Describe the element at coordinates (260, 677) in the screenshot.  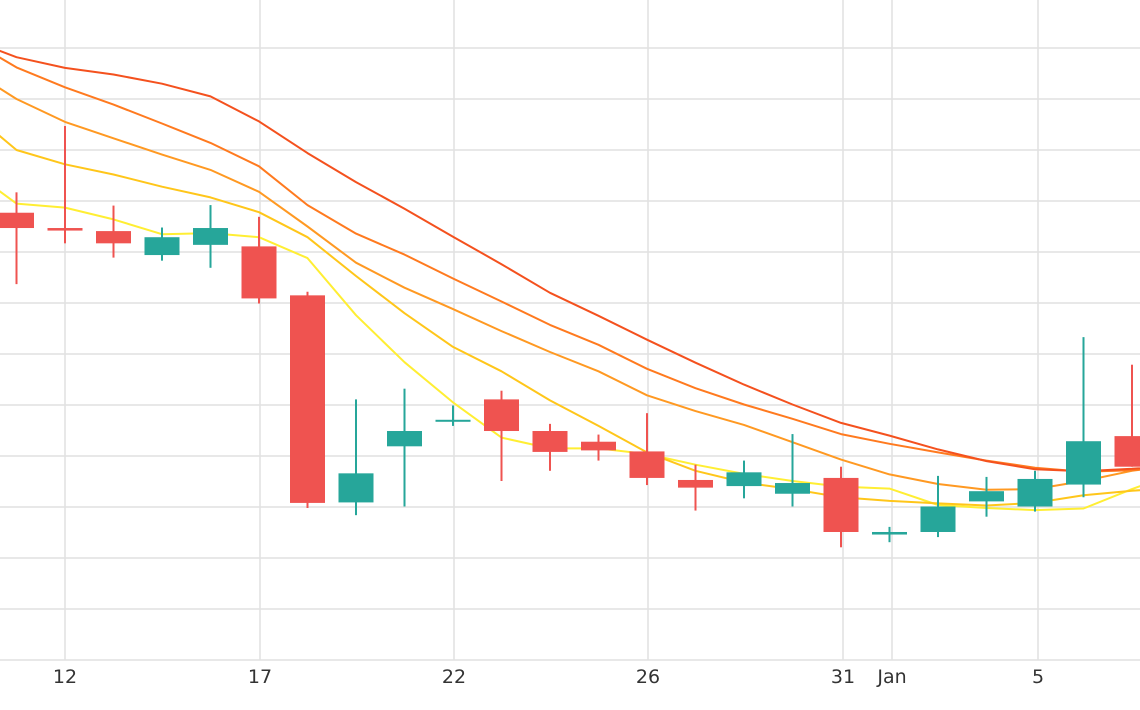
I see `x-tick-label: 17` at that location.